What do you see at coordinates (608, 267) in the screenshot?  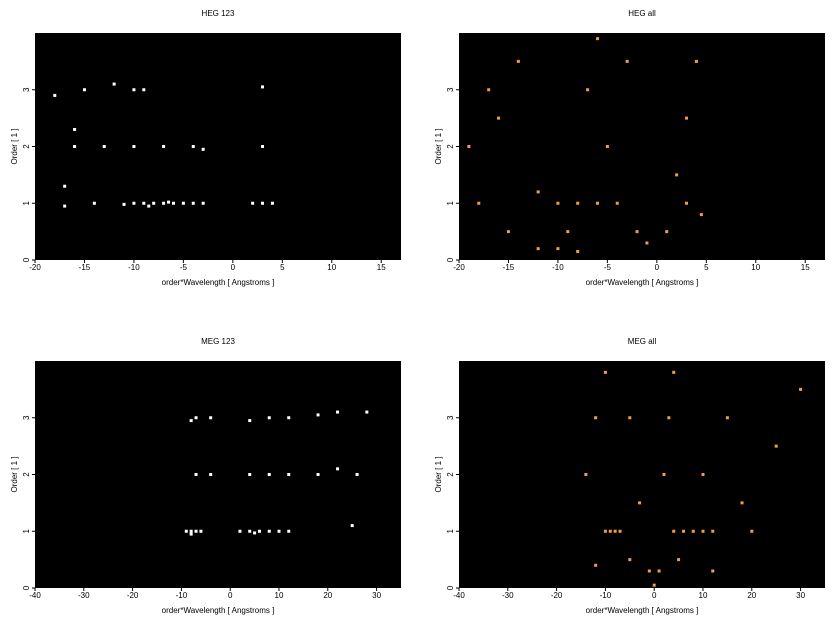 I see `x-tick-label: -5` at bounding box center [608, 267].